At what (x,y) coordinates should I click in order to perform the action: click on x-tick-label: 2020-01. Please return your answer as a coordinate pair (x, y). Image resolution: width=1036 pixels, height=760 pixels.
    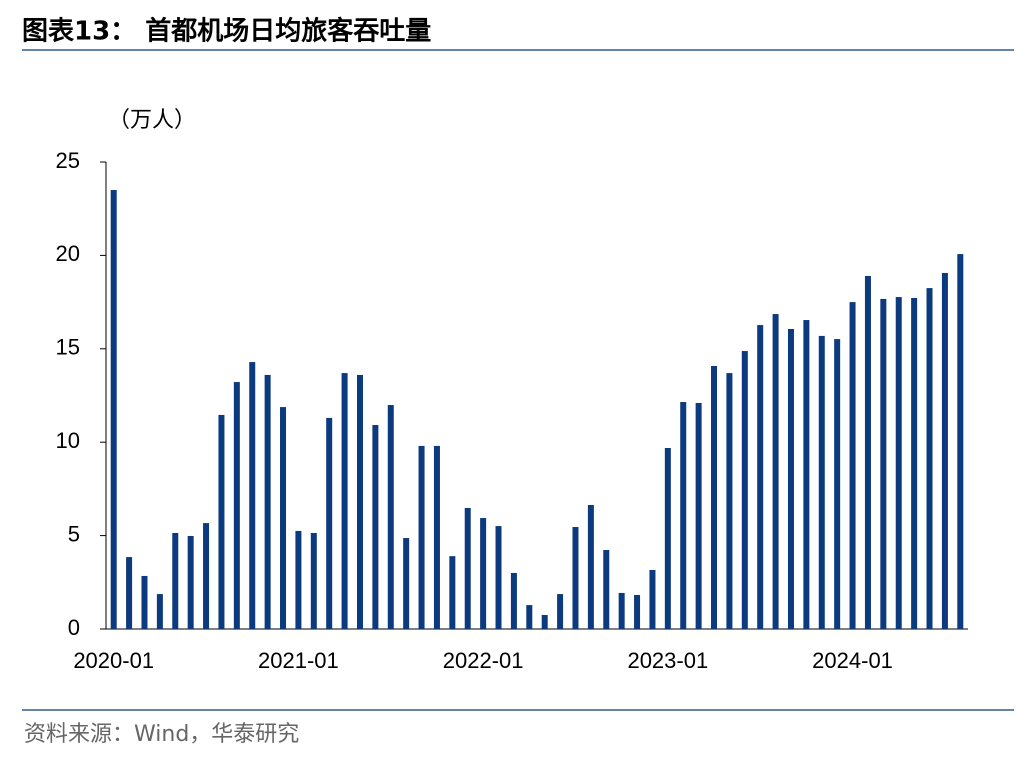
    Looking at the image, I should click on (113, 660).